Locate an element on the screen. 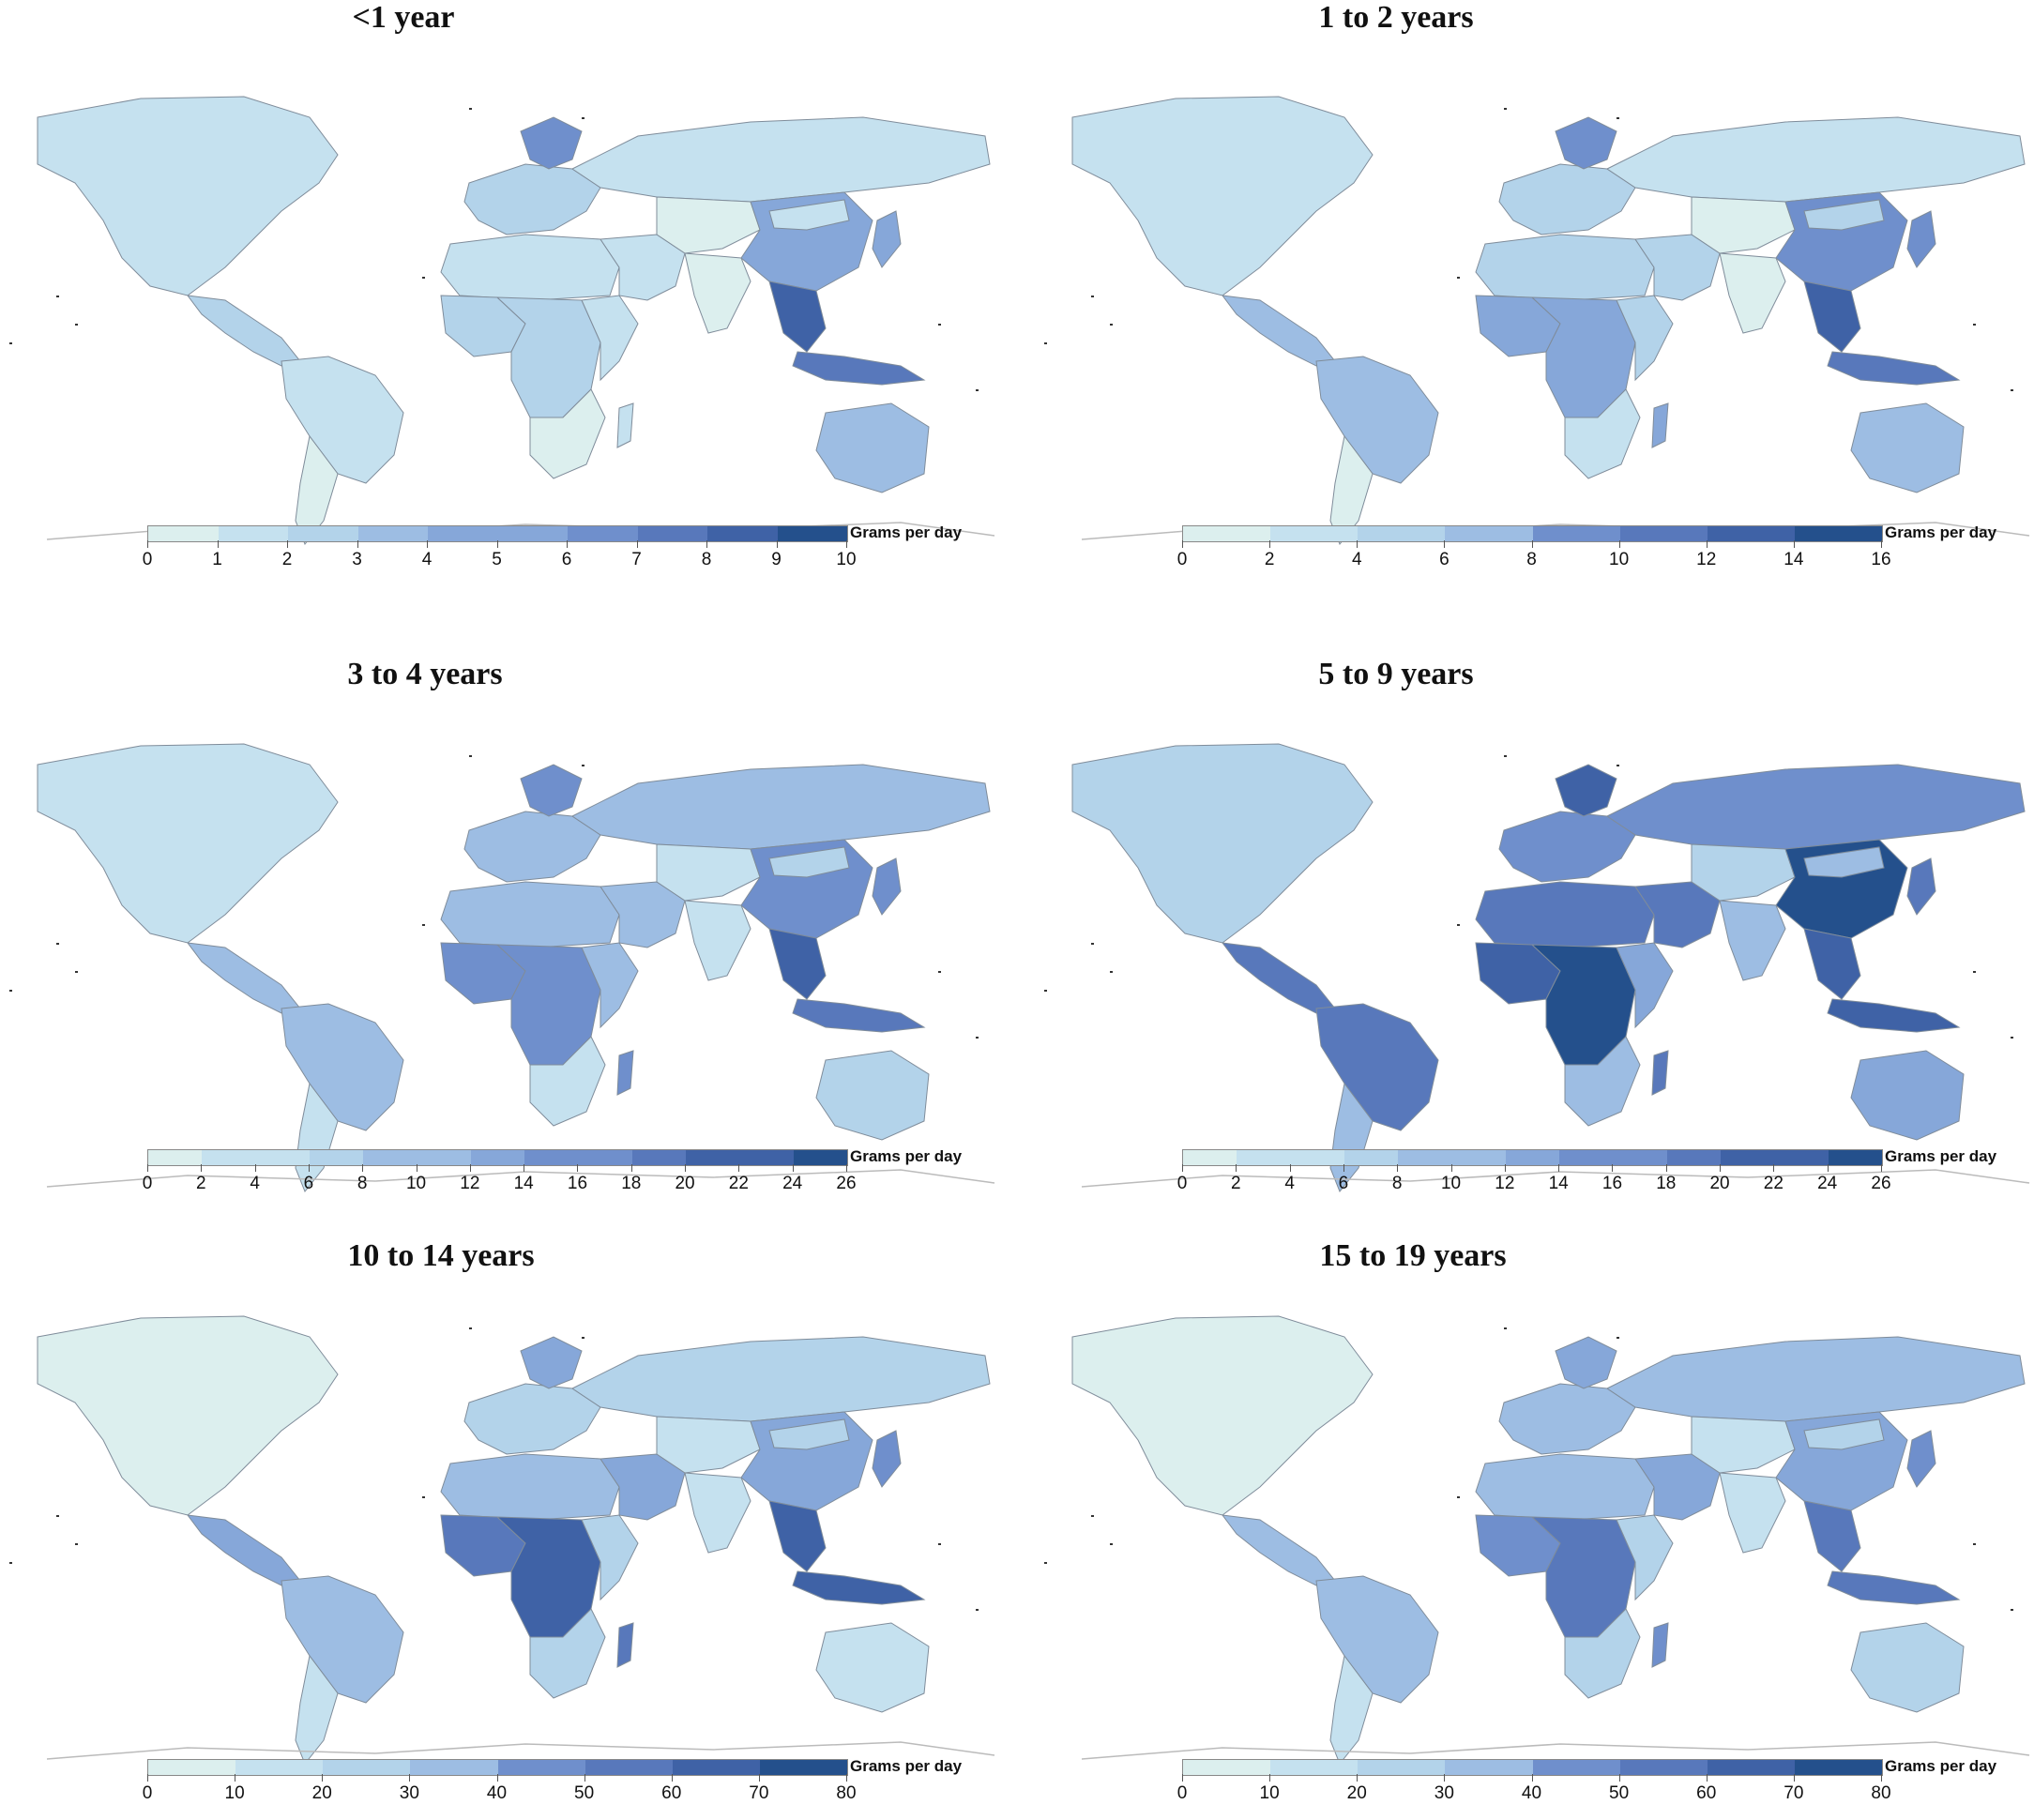  map-title: 10 to 14 years is located at coordinates (441, 1255).